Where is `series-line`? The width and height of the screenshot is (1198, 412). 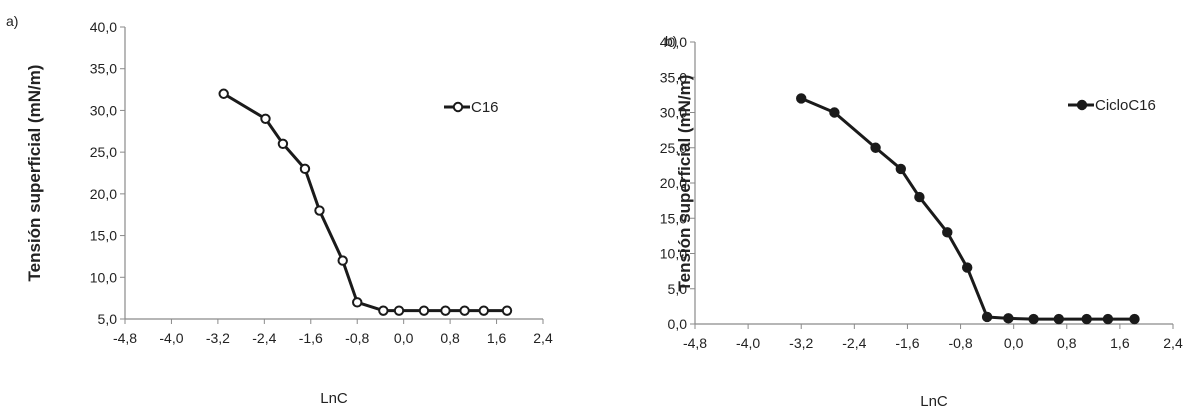 series-line is located at coordinates (365, 202).